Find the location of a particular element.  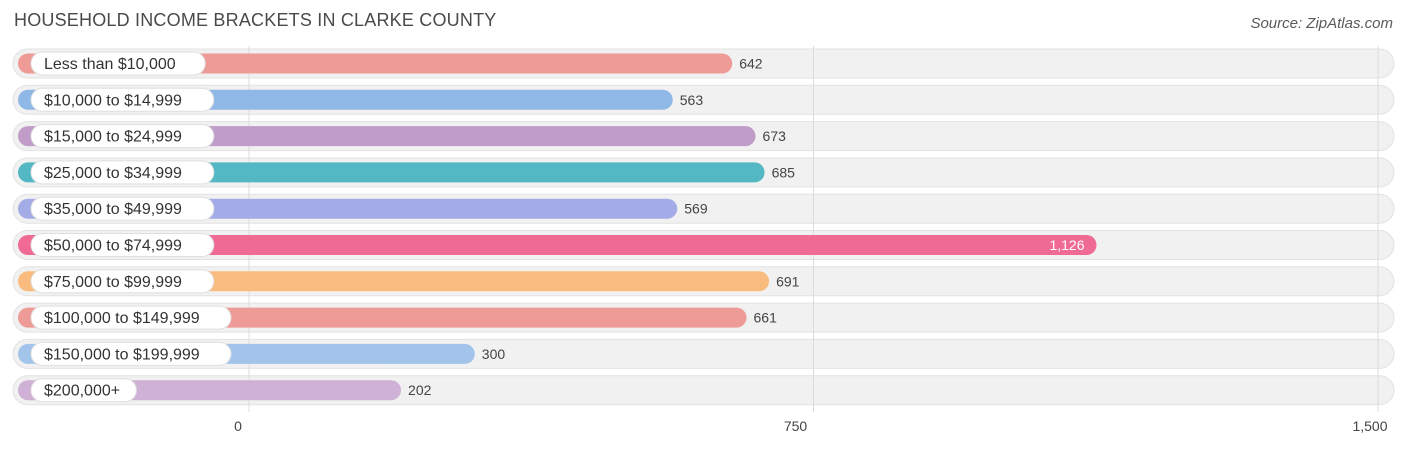

category-label: $15,000 to $24,999 is located at coordinates (113, 137).